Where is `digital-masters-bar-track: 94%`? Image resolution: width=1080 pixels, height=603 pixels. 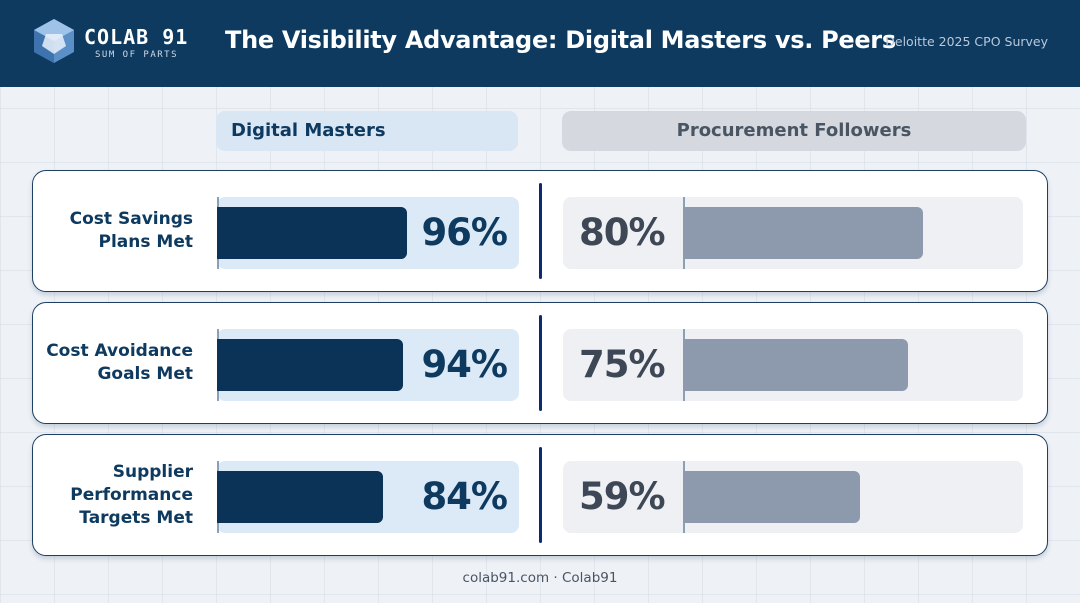 digital-masters-bar-track: 94% is located at coordinates (368, 365).